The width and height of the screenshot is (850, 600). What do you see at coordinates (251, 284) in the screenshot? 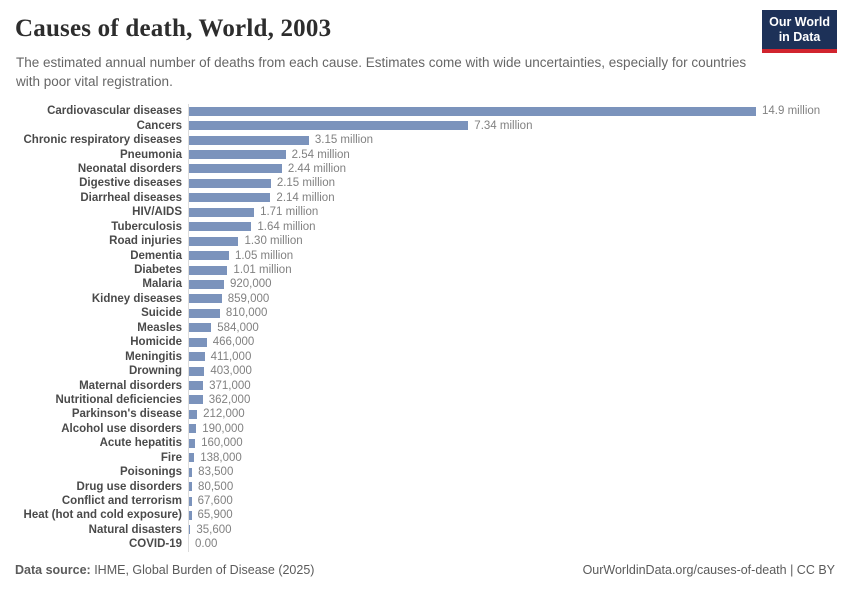
I see `value-label: 920,000` at bounding box center [251, 284].